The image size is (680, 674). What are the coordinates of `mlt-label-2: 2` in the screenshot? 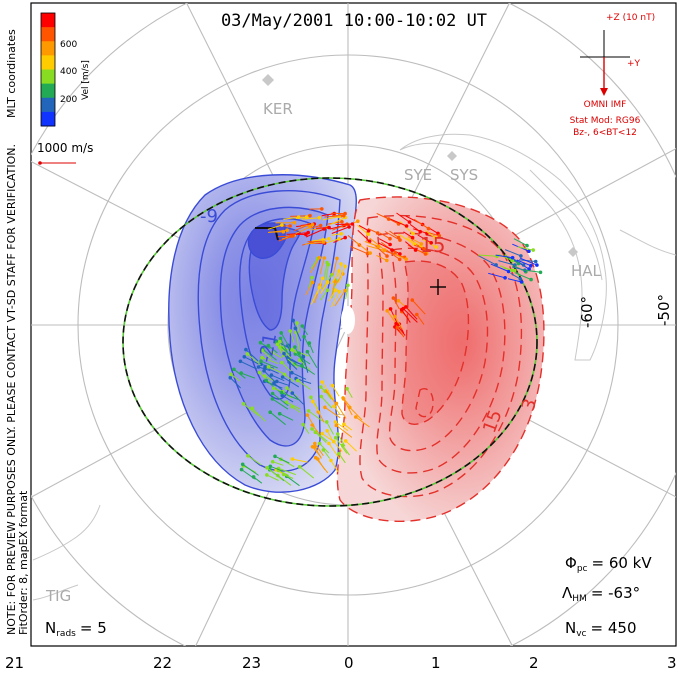 It's located at (534, 663).